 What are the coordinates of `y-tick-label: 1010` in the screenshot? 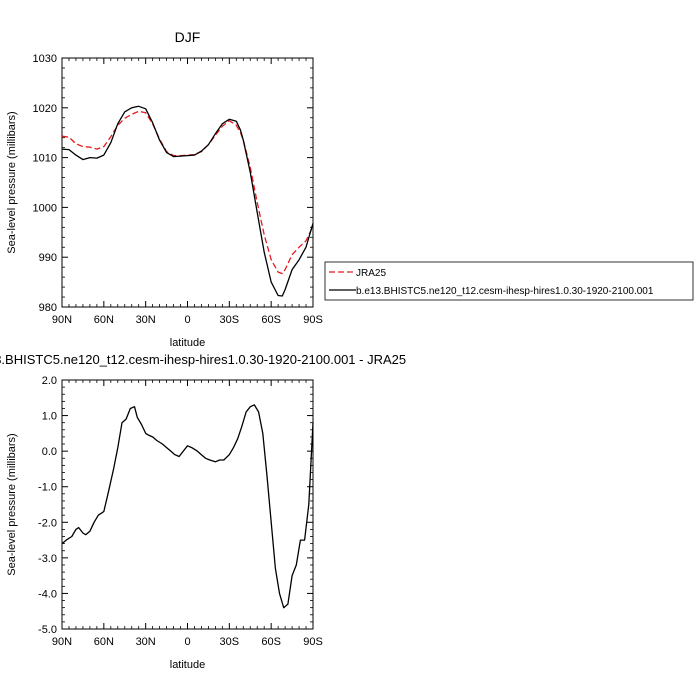 It's located at (45, 159).